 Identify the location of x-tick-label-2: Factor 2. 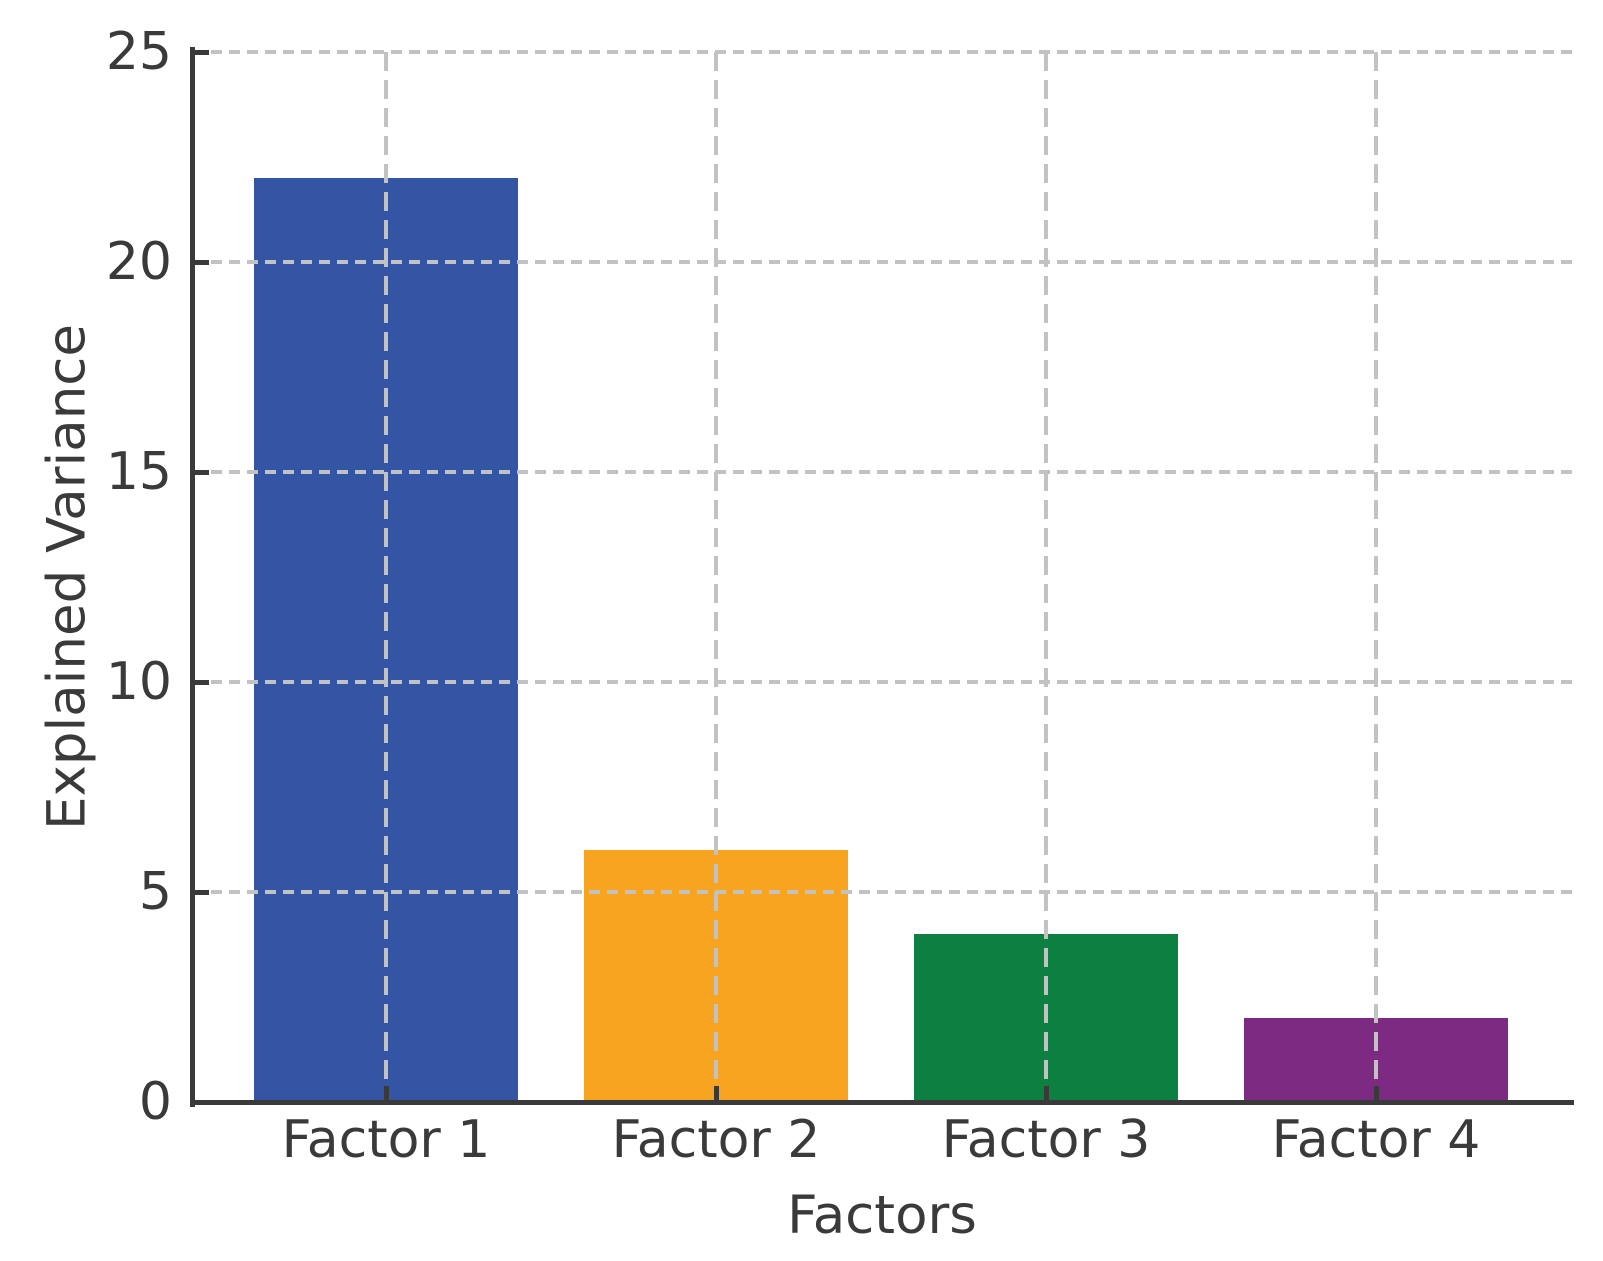
(716, 1140).